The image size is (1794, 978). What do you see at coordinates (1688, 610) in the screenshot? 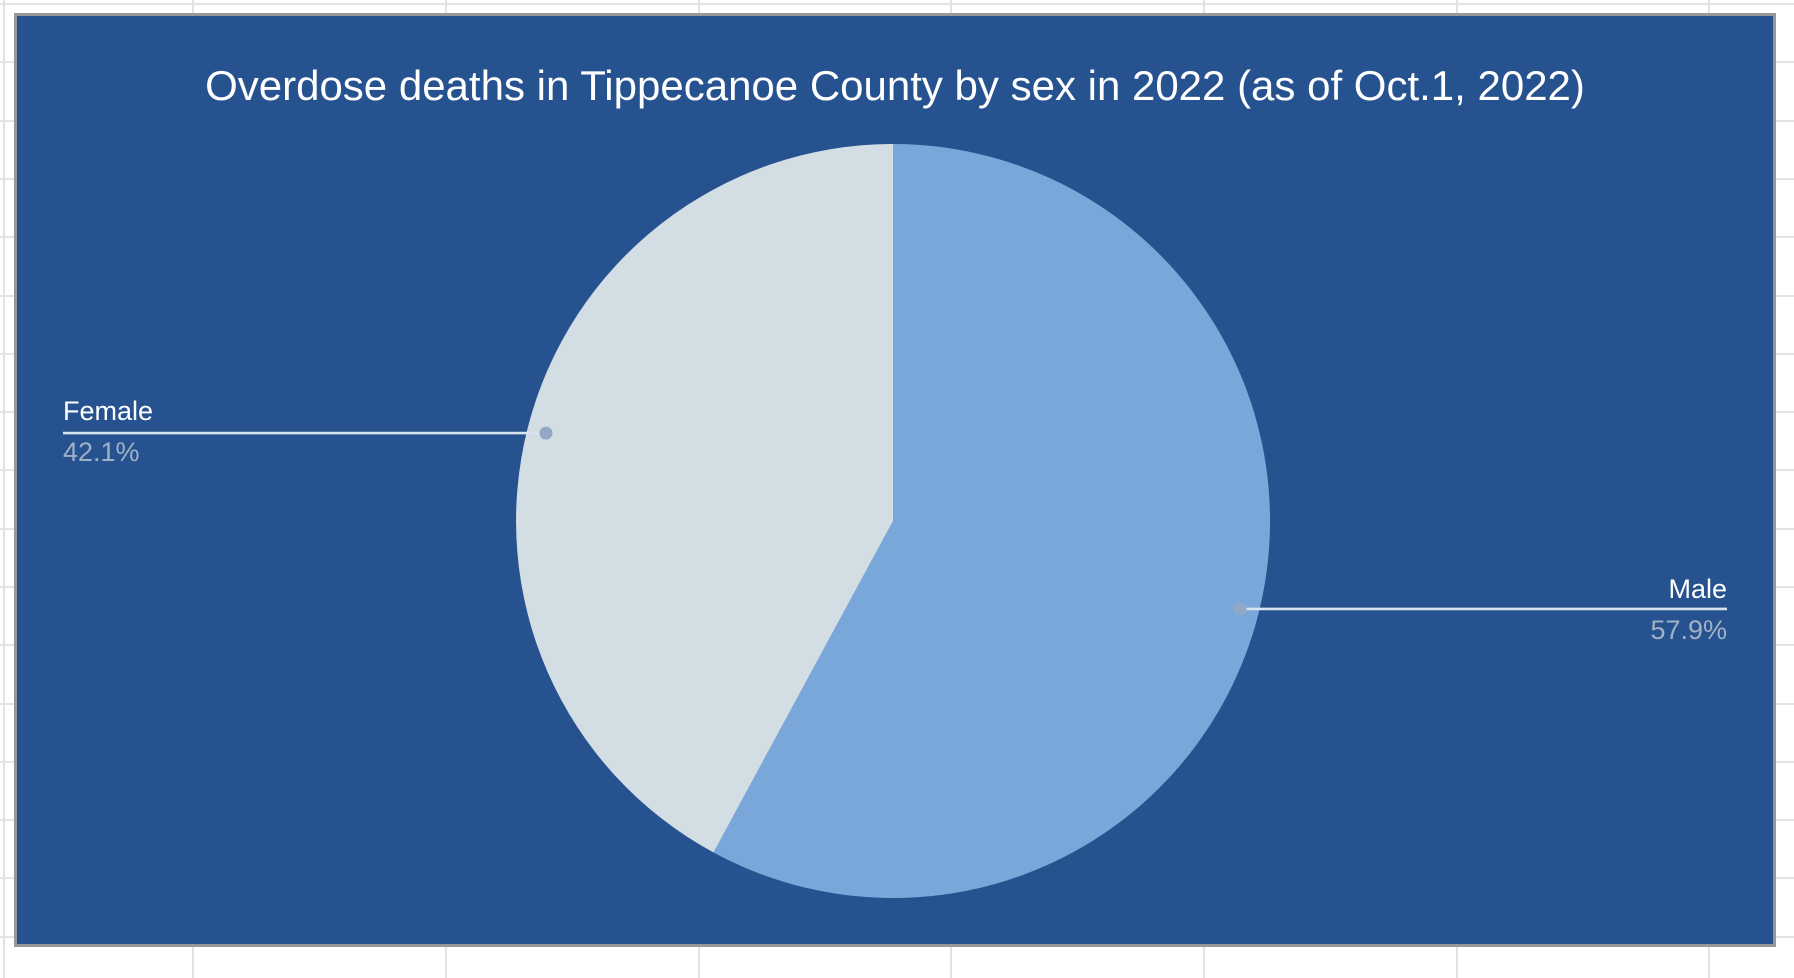
I see `callout-male: Male 57.9%` at bounding box center [1688, 610].